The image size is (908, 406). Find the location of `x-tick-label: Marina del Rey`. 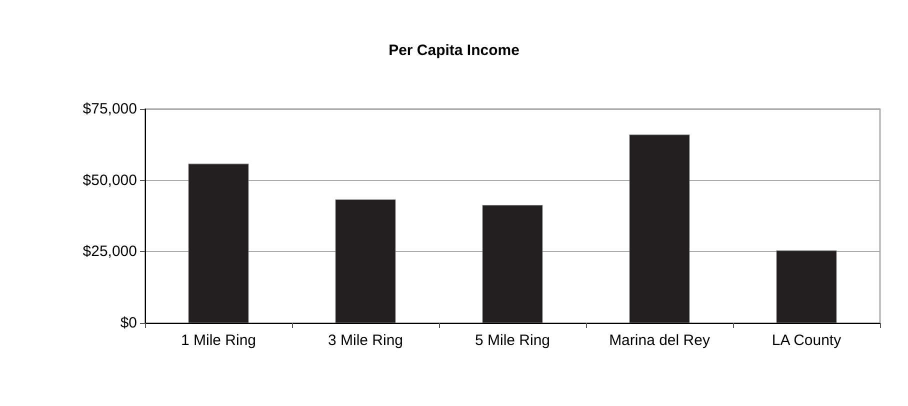

x-tick-label: Marina del Rey is located at coordinates (659, 340).